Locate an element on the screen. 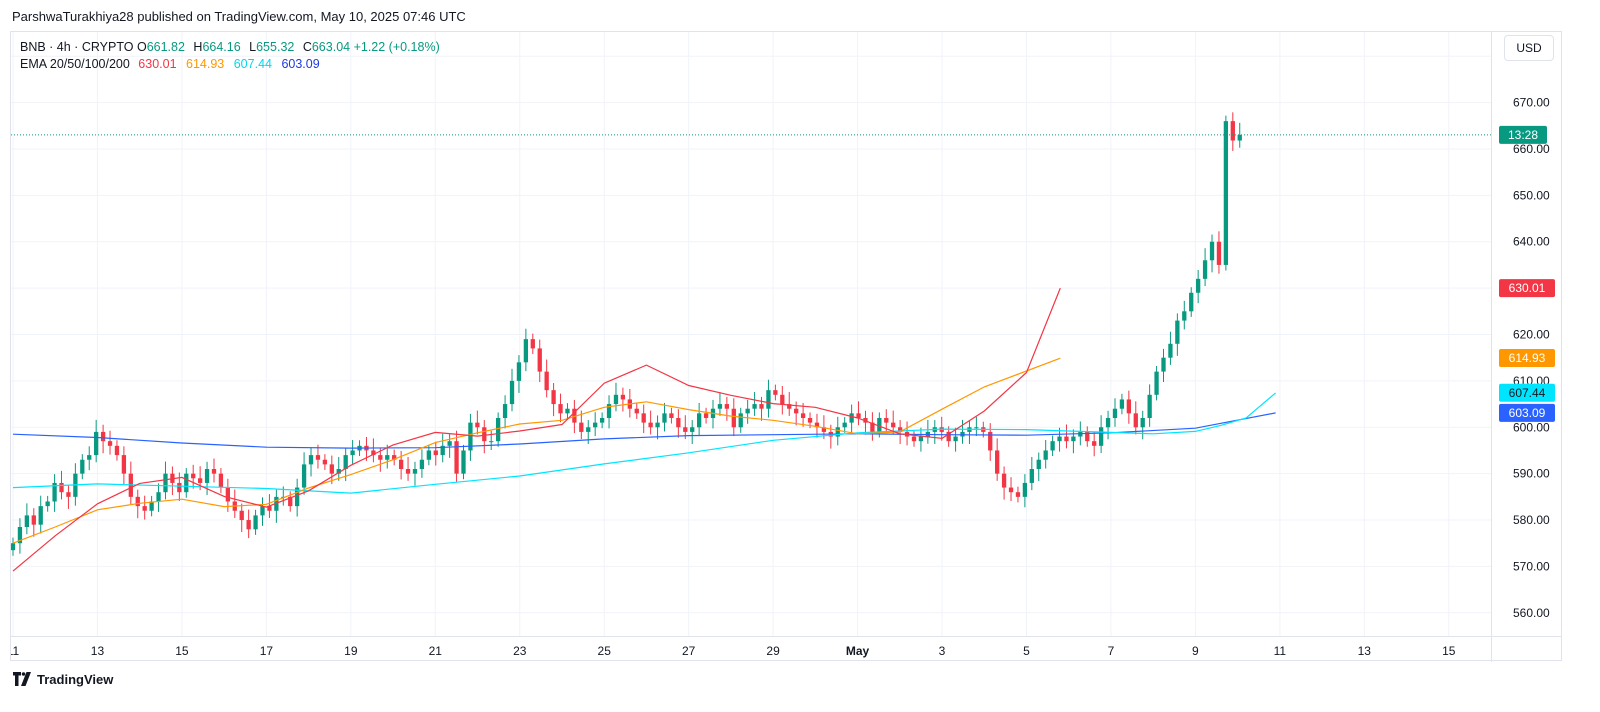  x-tick-label: 23 is located at coordinates (520, 651).